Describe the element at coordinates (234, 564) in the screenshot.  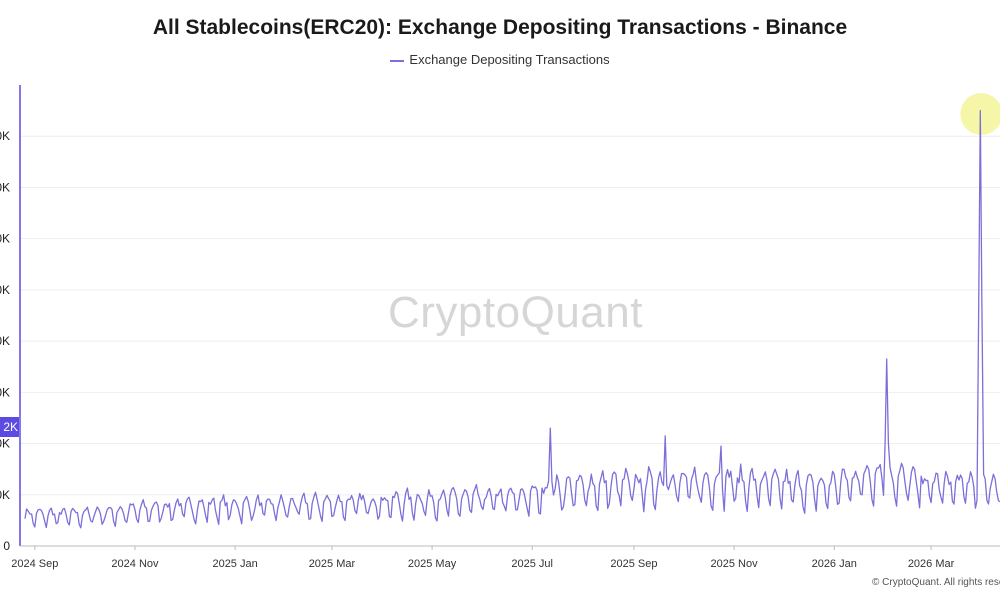
I see `x-tick-label: 2025 Jan` at that location.